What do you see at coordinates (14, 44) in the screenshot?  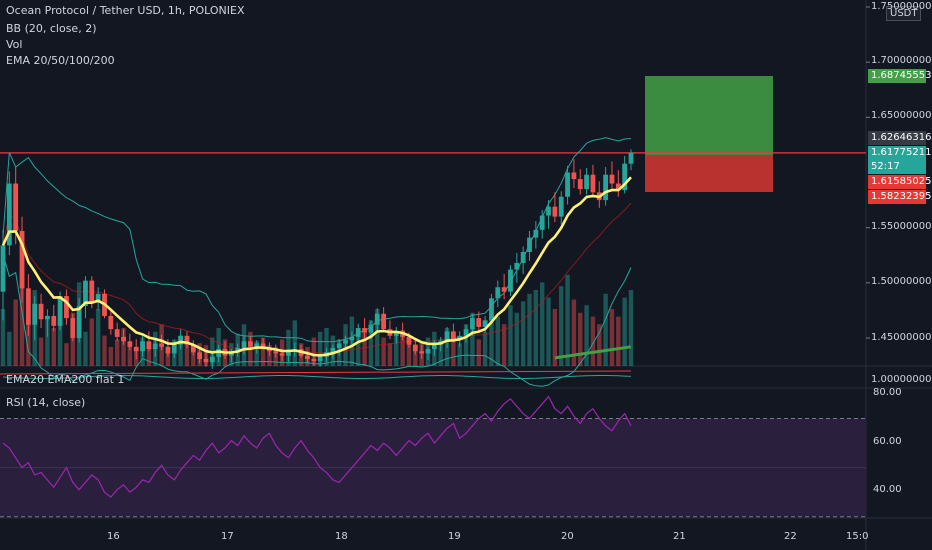 I see `vol-indicator-label: Vol` at bounding box center [14, 44].